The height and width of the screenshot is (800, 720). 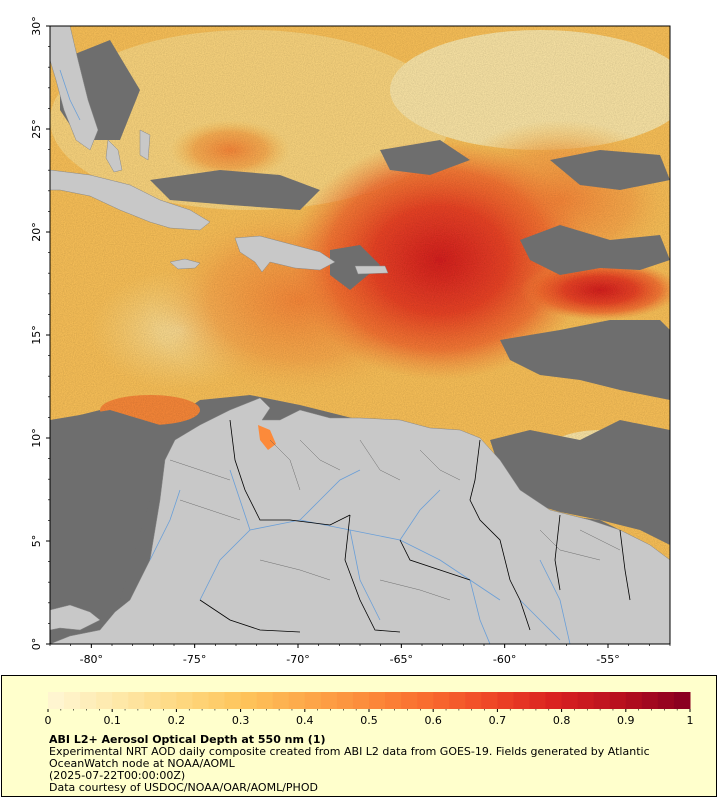 What do you see at coordinates (267, 437) in the screenshot?
I see `lake-maracaibo` at bounding box center [267, 437].